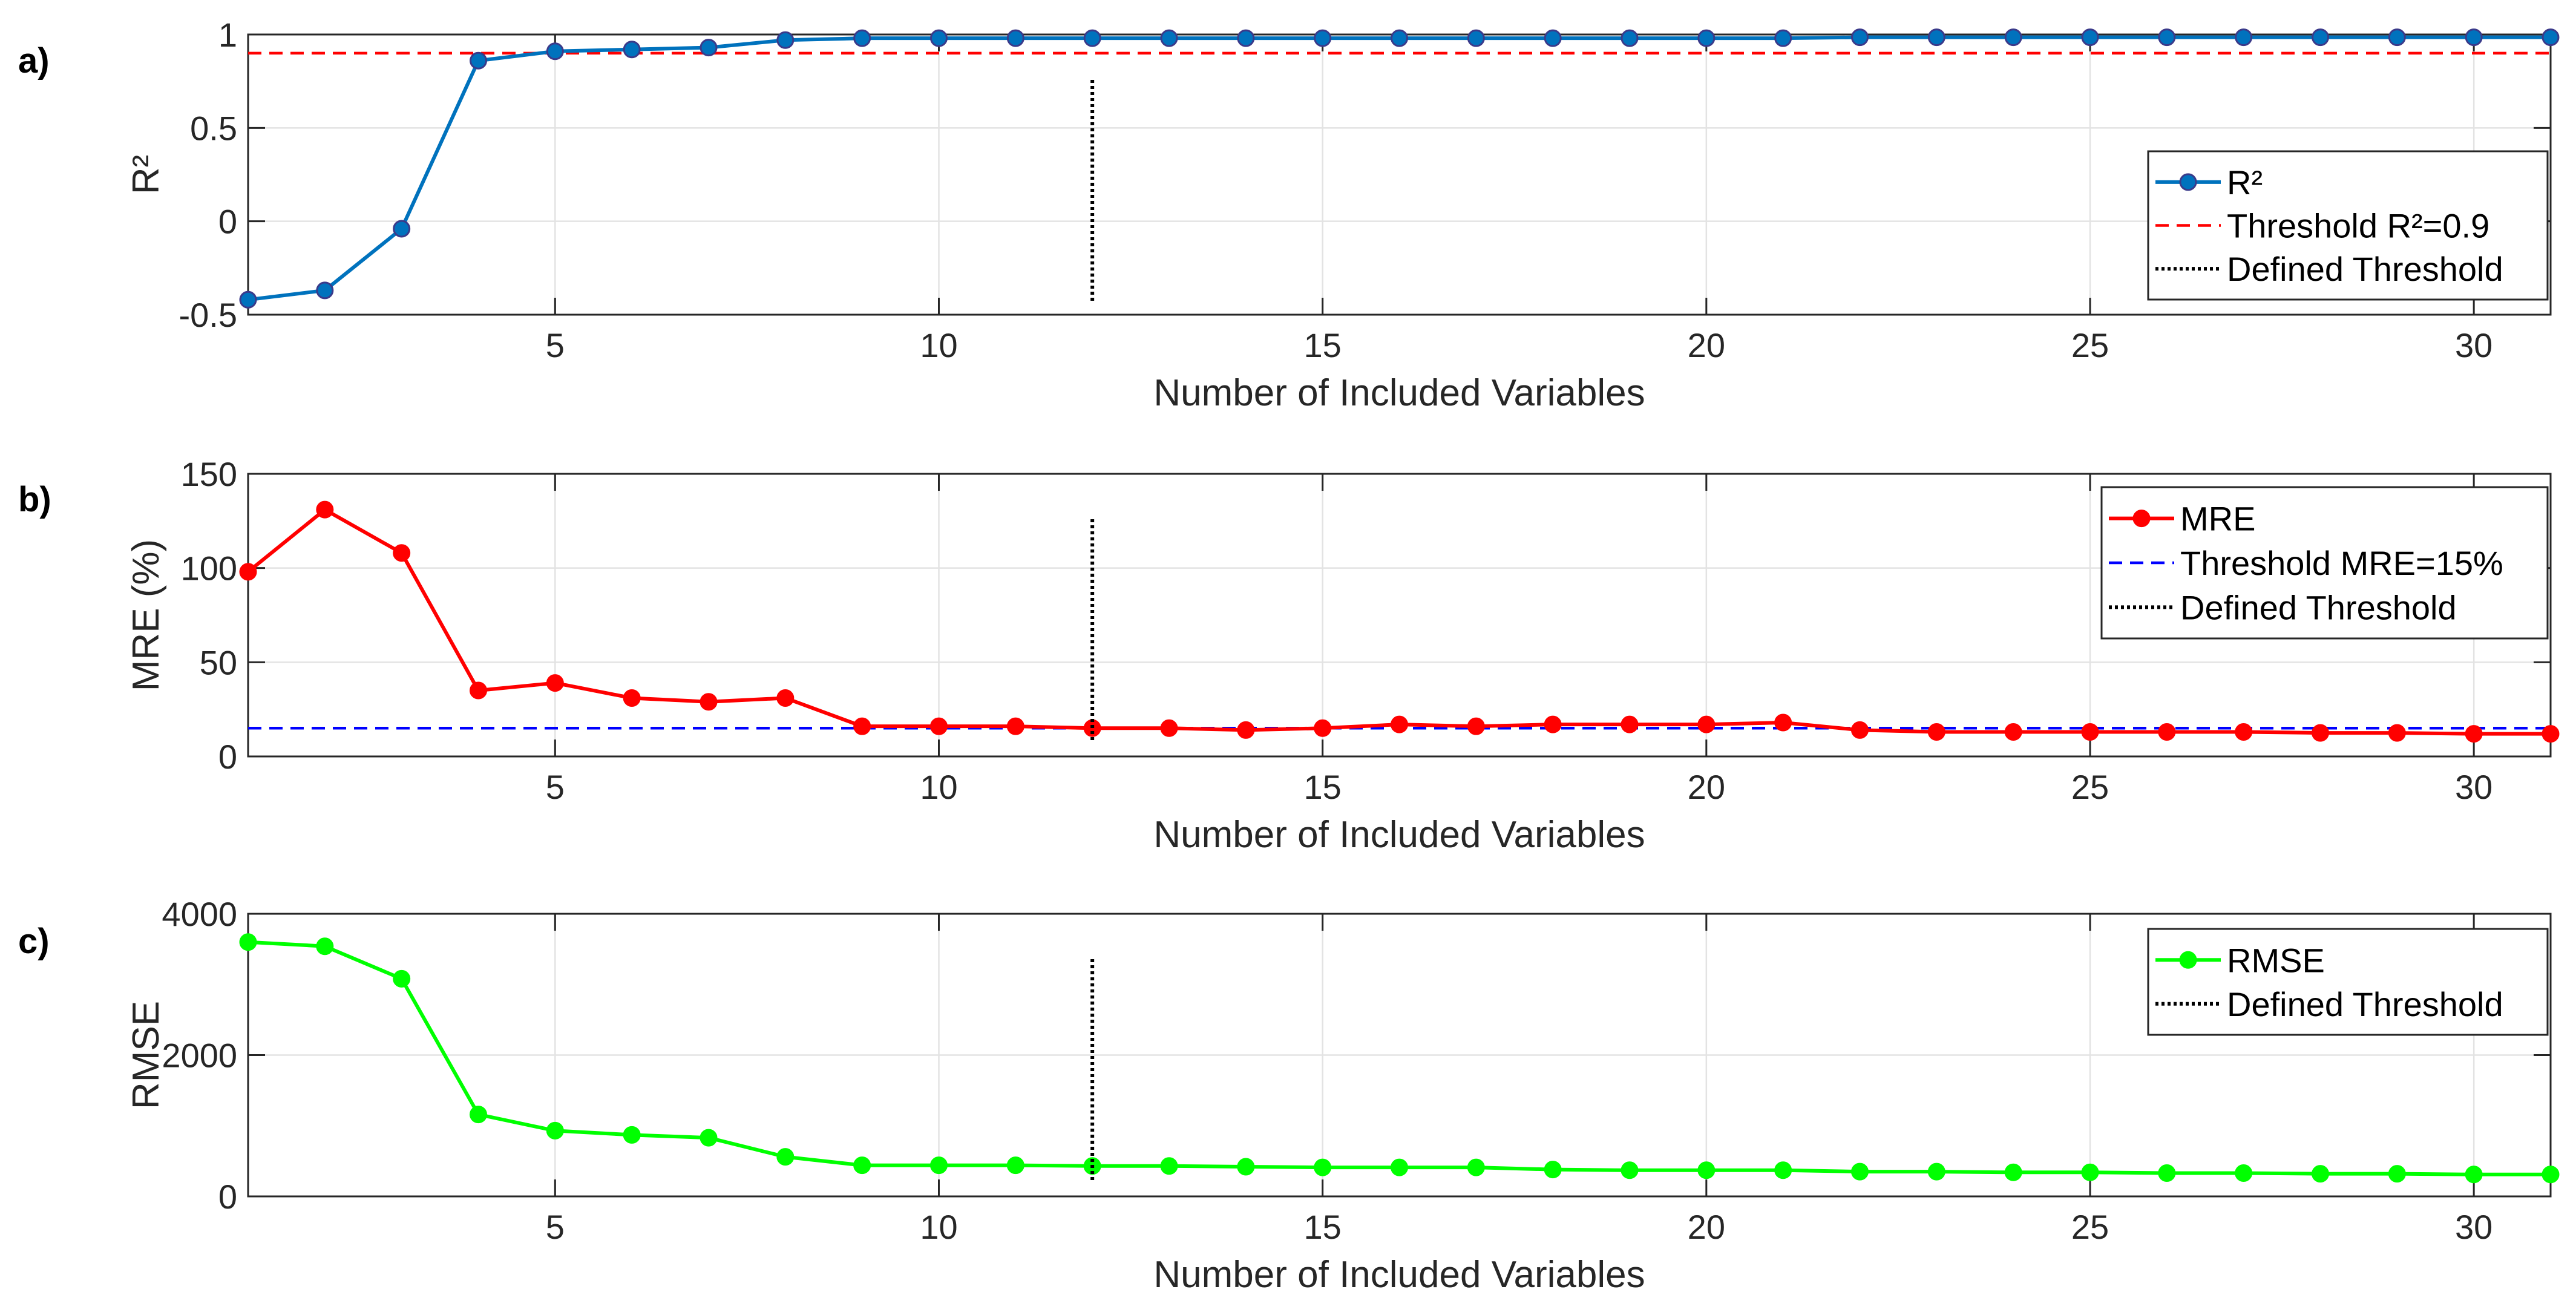  I want to click on y-axis-label: RMSE, so click(146, 1055).